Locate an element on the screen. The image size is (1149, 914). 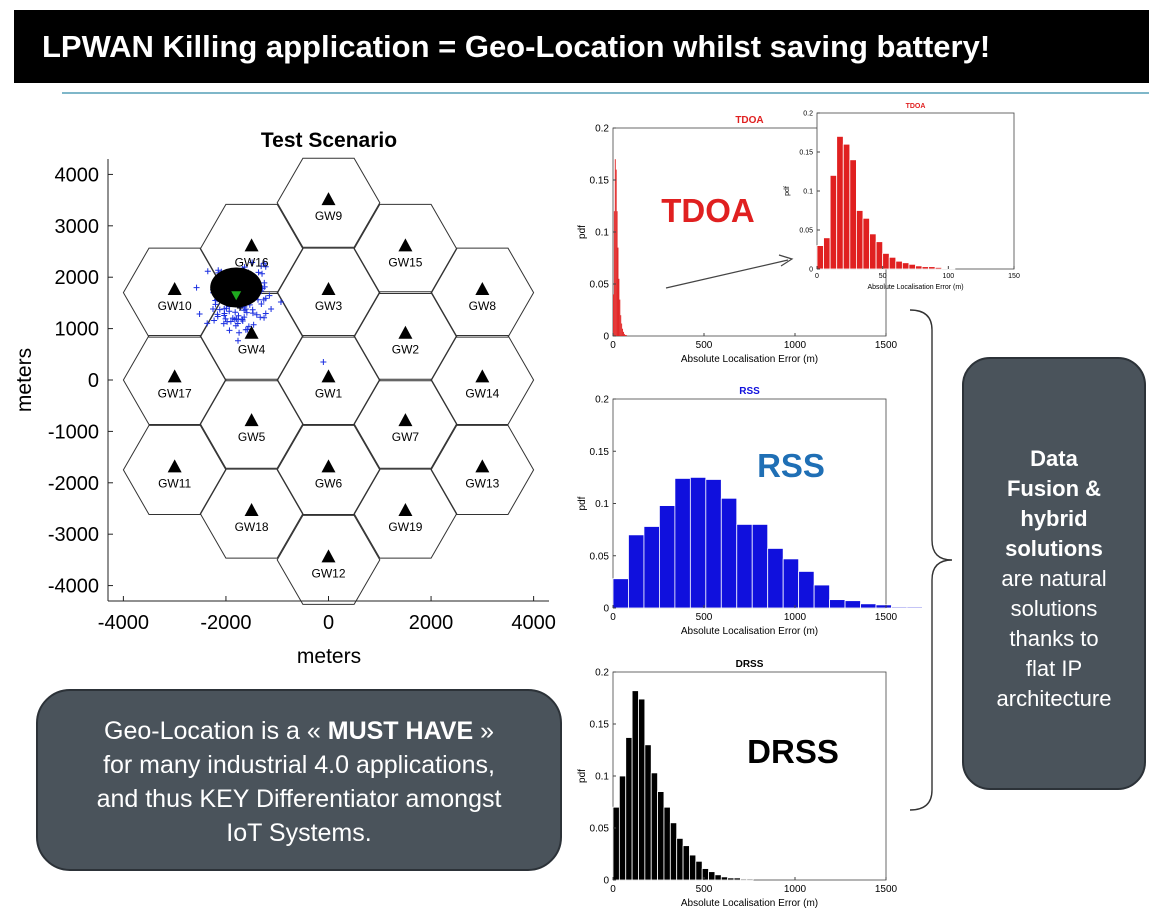
histogram-title: DRSS is located at coordinates (750, 664).